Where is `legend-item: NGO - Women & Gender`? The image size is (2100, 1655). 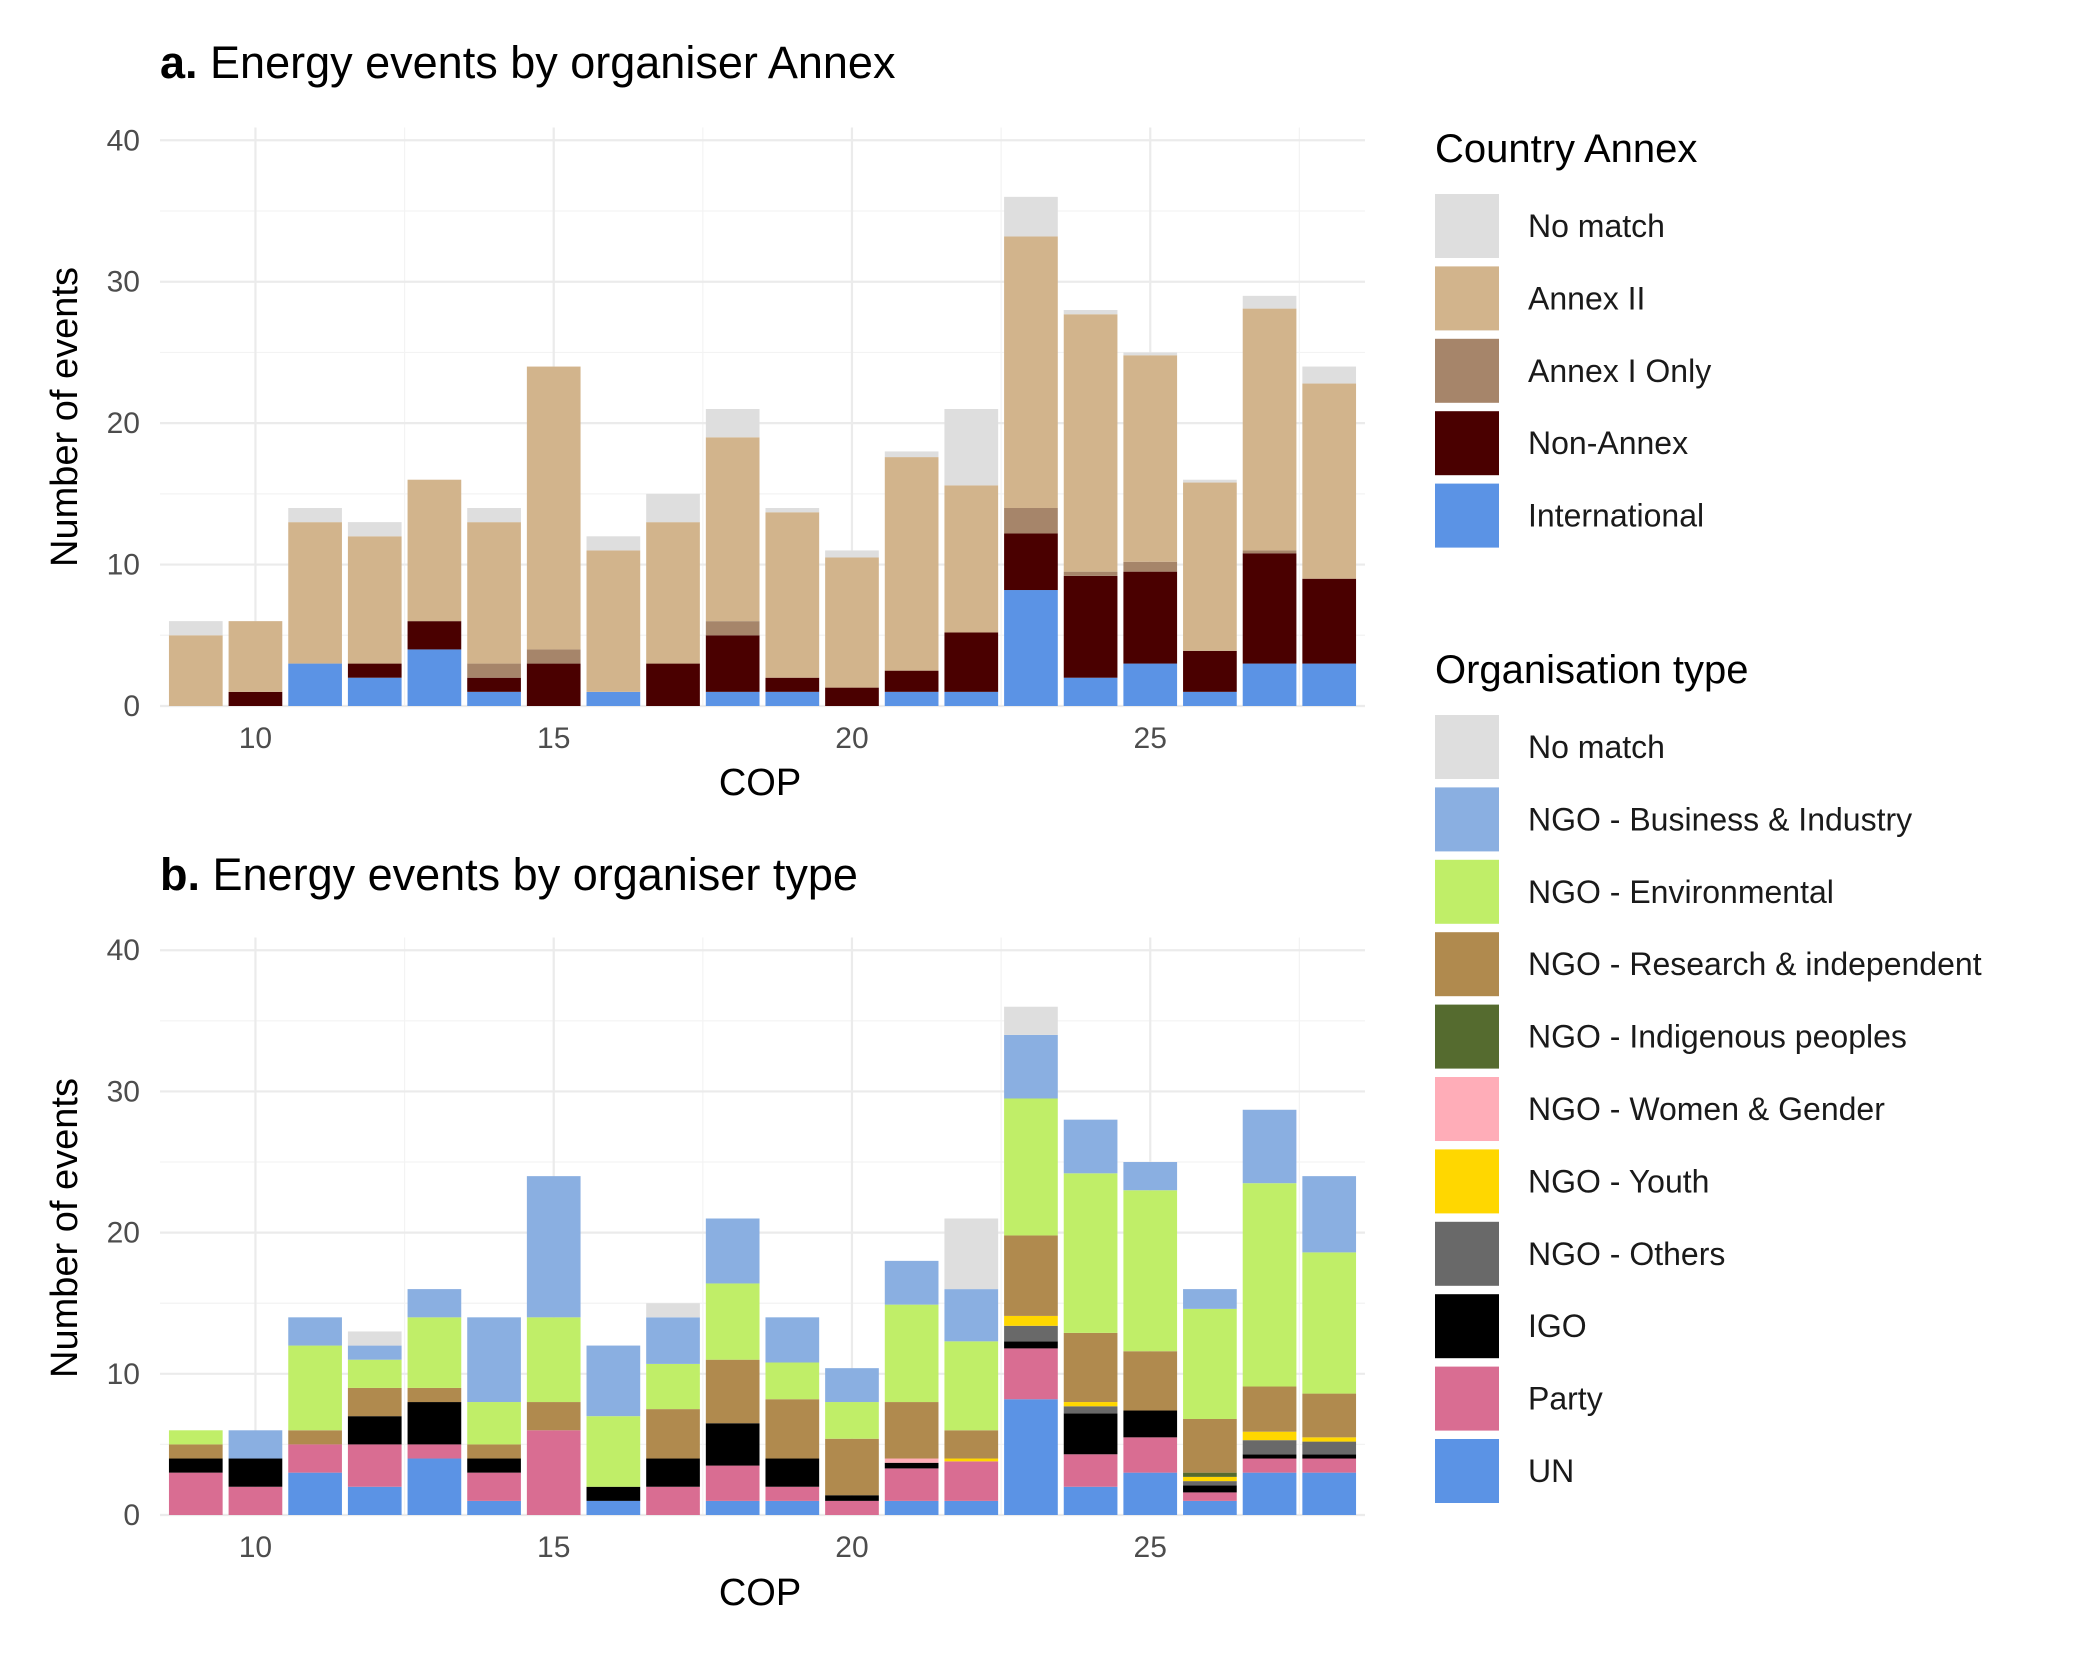
legend-item: NGO - Women & Gender is located at coordinates (1660, 1109).